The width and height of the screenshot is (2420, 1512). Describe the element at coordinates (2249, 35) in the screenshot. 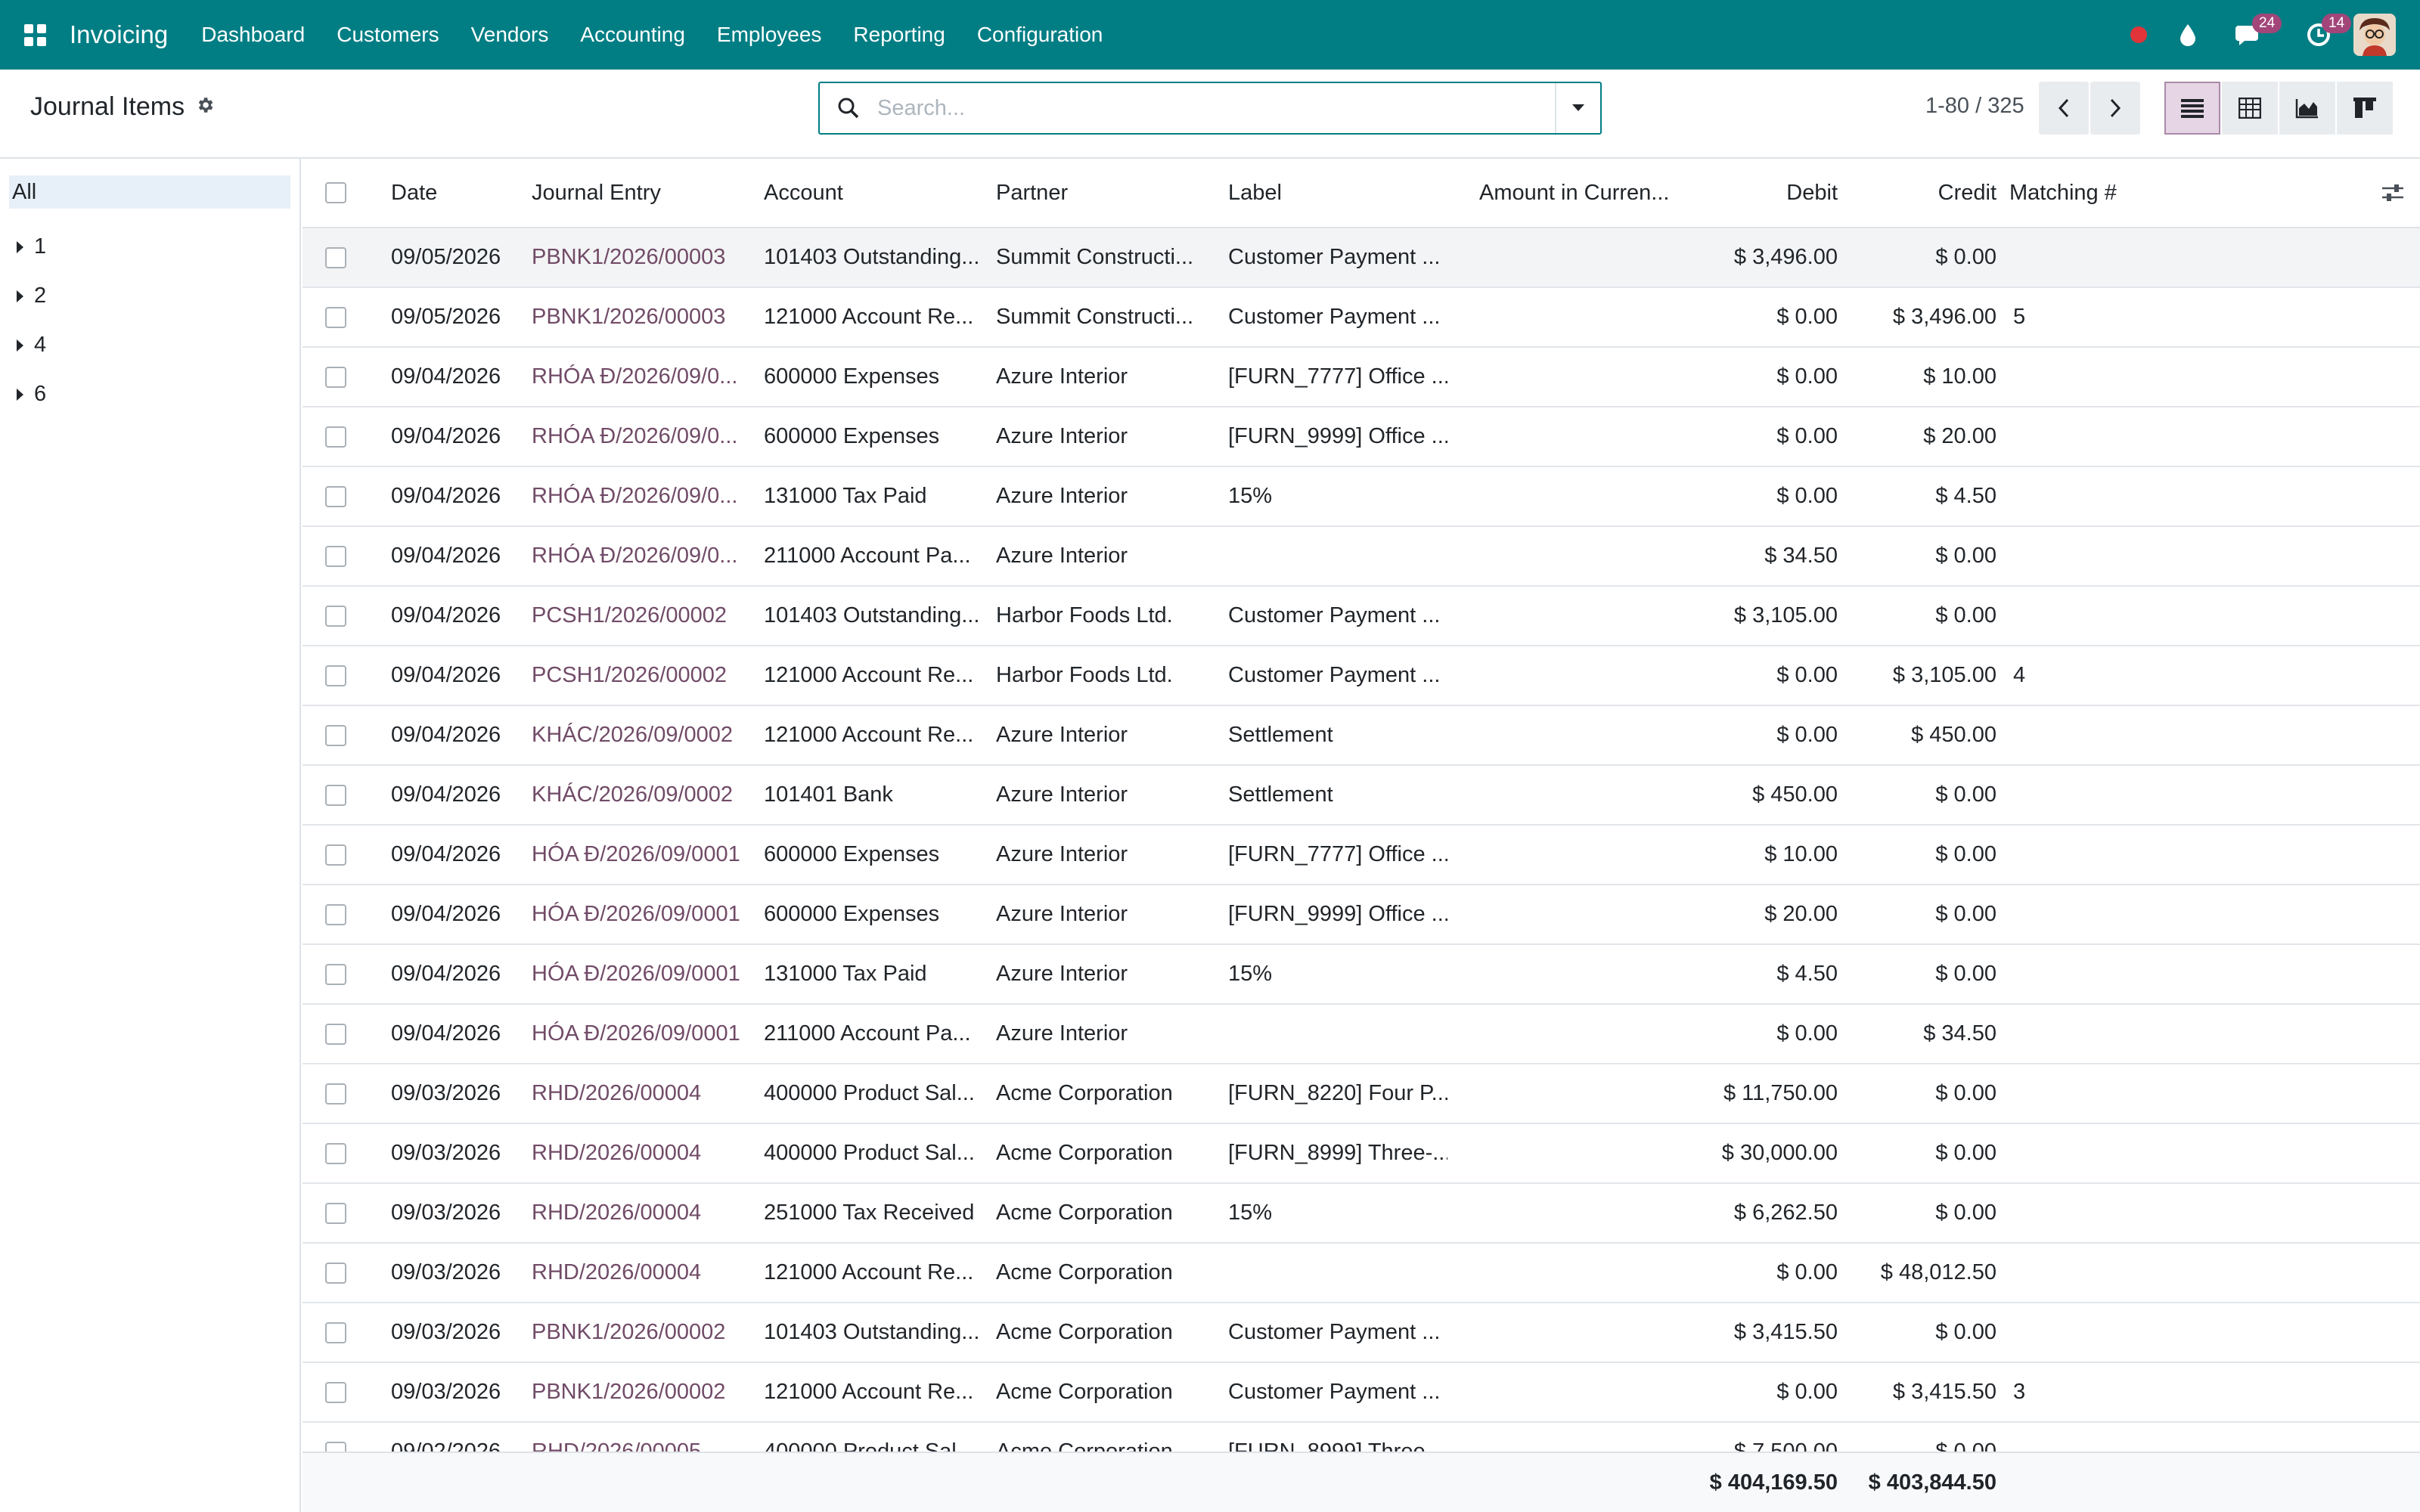

I see `messages-icon: 24` at that location.